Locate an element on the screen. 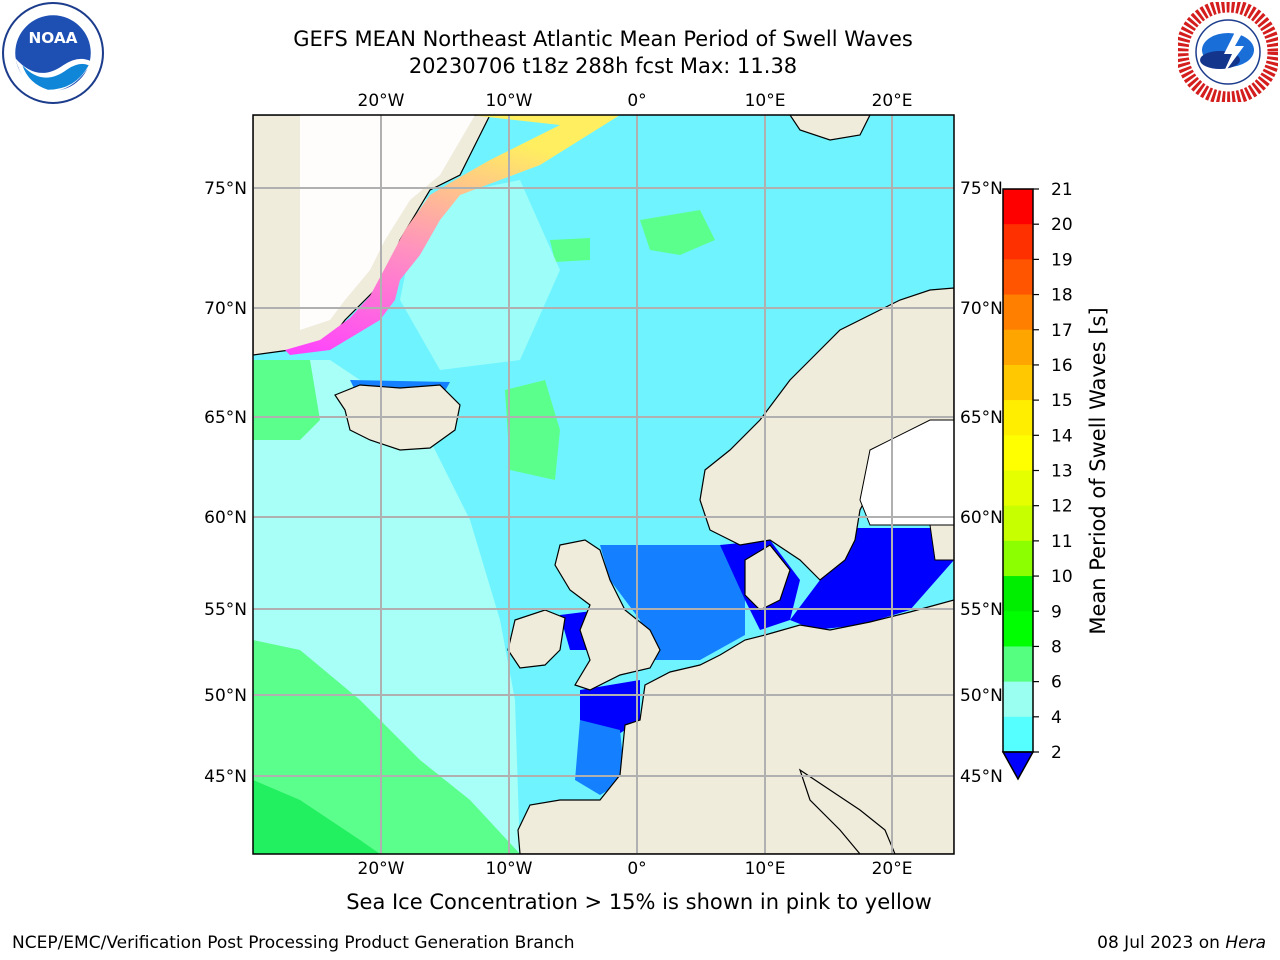 This screenshot has height=960, width=1280. lon-tick-bottom: 20°E is located at coordinates (892, 869).